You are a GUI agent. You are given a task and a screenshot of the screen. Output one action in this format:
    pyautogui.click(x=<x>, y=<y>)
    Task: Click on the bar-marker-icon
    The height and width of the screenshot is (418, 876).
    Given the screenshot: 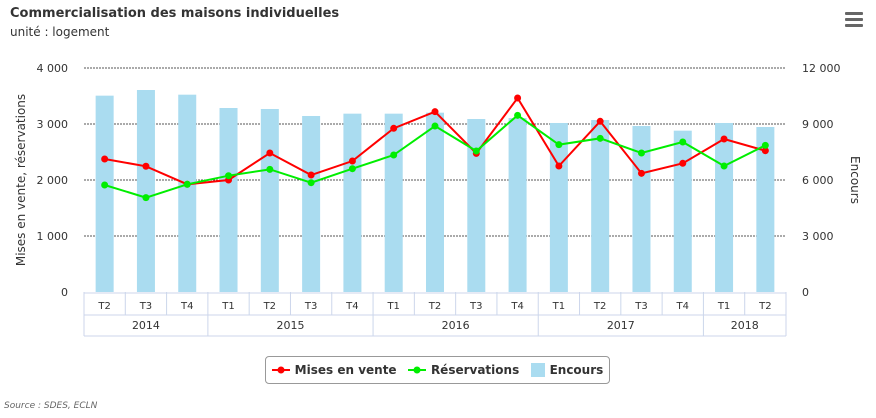 What is the action you would take?
    pyautogui.click(x=537, y=370)
    